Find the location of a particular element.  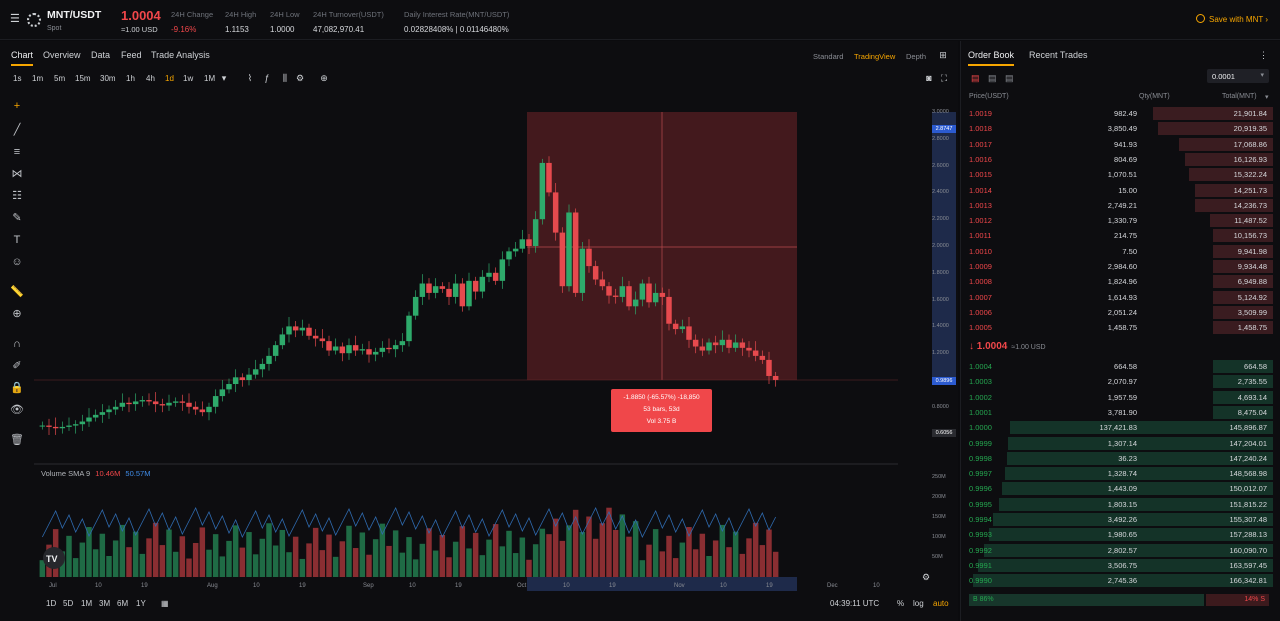

bid-row: 0.9998 36.23 147,240.24 is located at coordinates (1121, 458).